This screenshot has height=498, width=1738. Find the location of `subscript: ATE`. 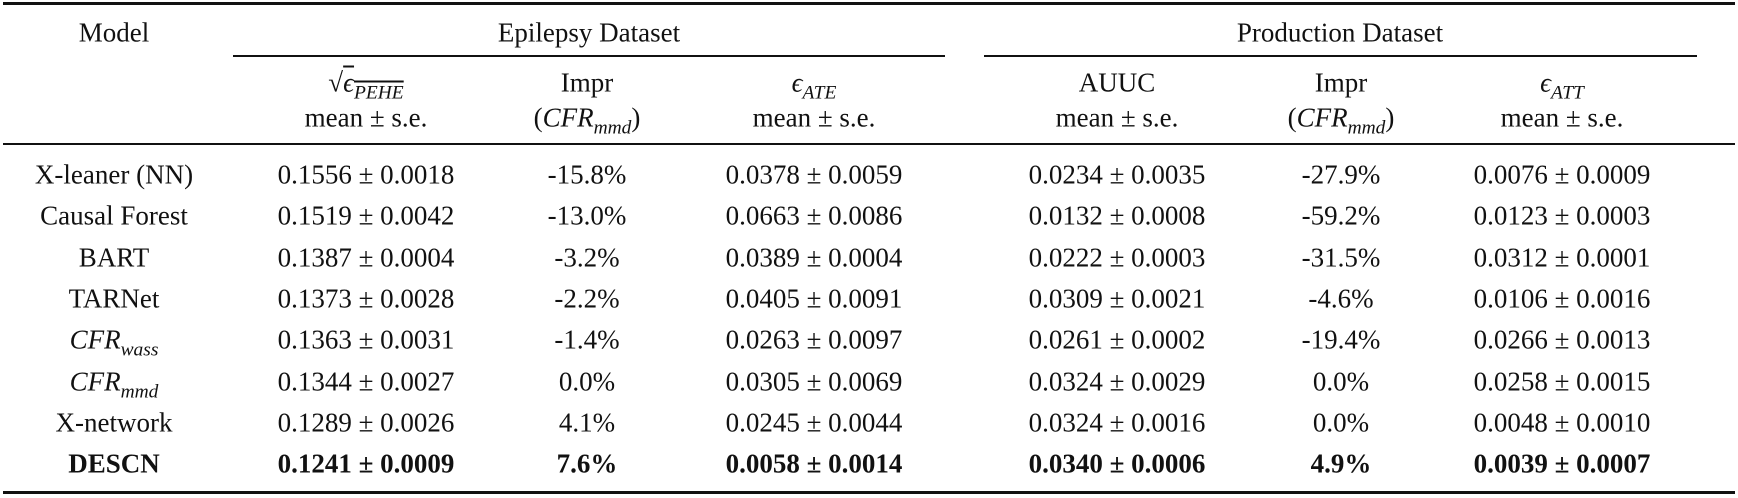

subscript: ATE is located at coordinates (819, 93).